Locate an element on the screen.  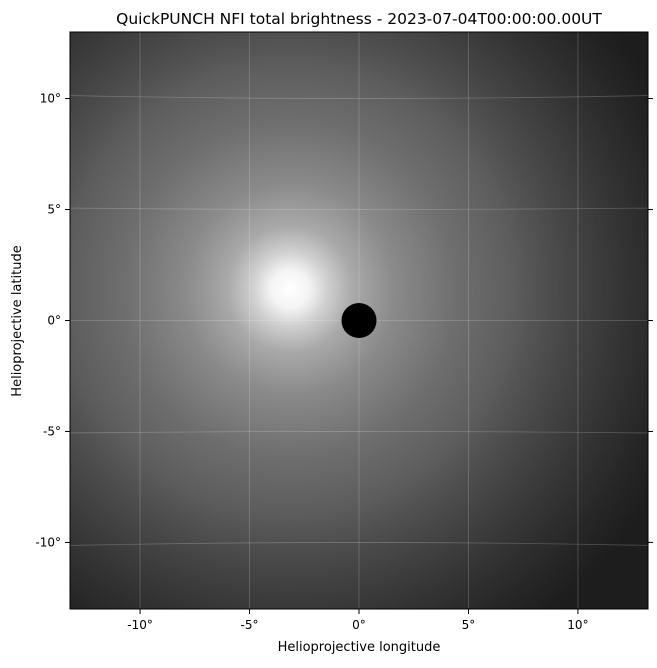
x-axis-label: Helioprojective longitude is located at coordinates (359, 647).